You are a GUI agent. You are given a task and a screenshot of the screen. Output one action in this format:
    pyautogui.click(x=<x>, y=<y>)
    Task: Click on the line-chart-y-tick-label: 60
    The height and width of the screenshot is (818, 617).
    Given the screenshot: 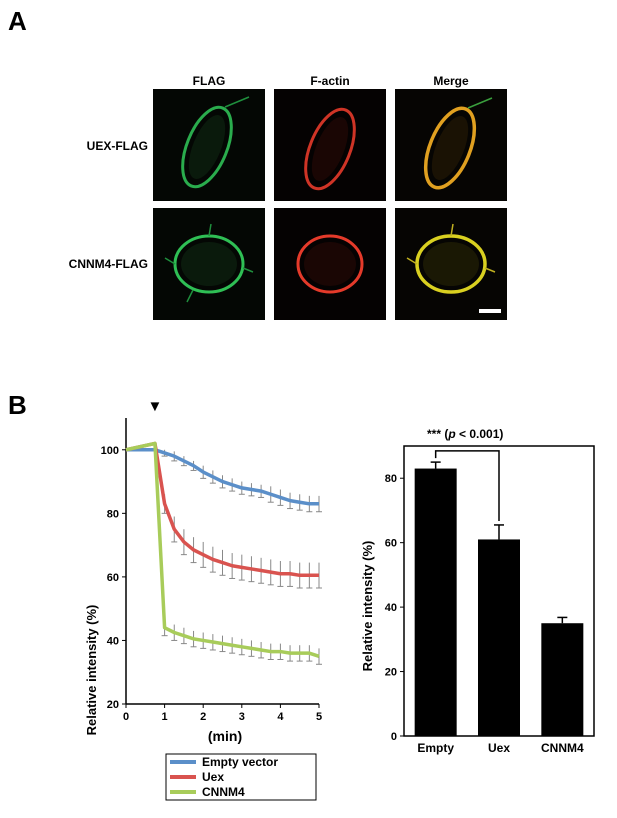 What is the action you would take?
    pyautogui.click(x=113, y=578)
    